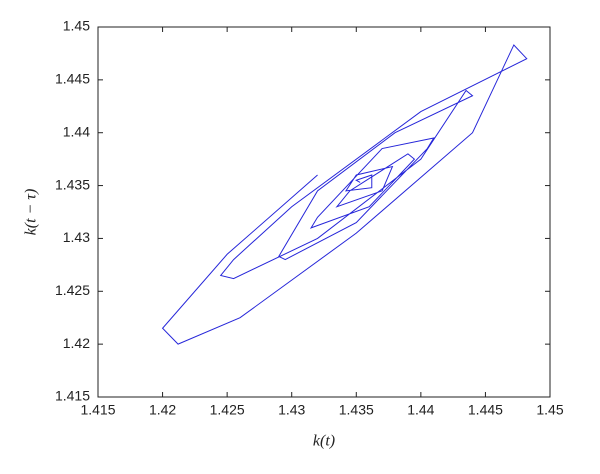 The image size is (600, 474). Describe the element at coordinates (356, 410) in the screenshot. I see `x-tick-label: 1.435` at that location.